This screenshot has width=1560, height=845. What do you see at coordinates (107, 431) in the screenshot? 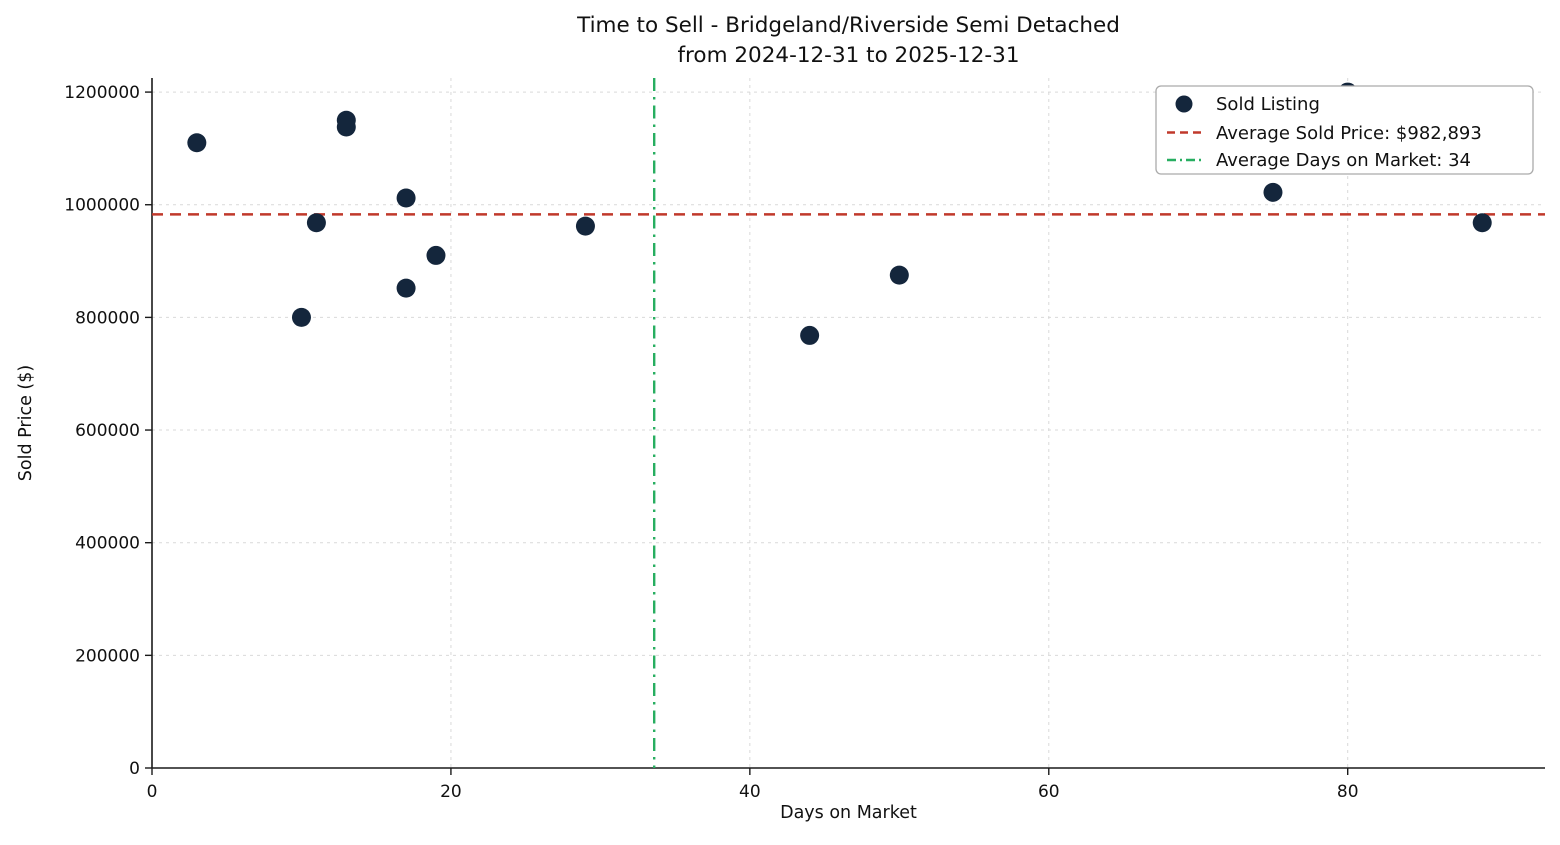
I see `y-tick-label: 600000` at bounding box center [107, 431].